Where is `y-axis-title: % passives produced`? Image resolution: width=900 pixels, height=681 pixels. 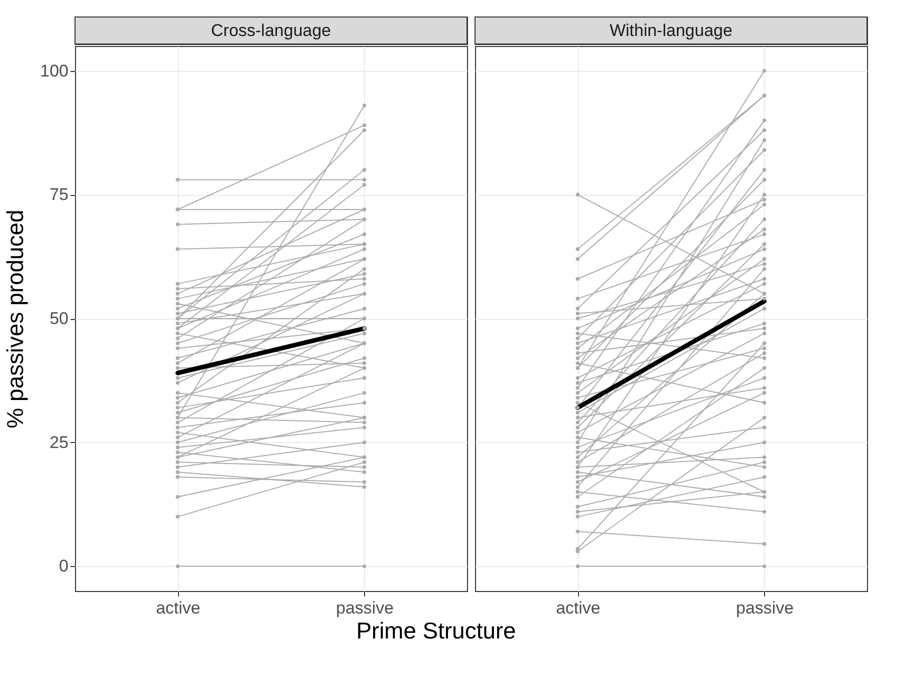
y-axis-title: % passives produced is located at coordinates (15, 319).